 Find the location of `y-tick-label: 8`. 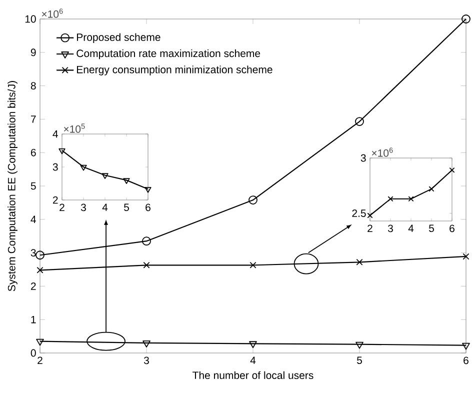

y-tick-label: 8 is located at coordinates (33, 86).